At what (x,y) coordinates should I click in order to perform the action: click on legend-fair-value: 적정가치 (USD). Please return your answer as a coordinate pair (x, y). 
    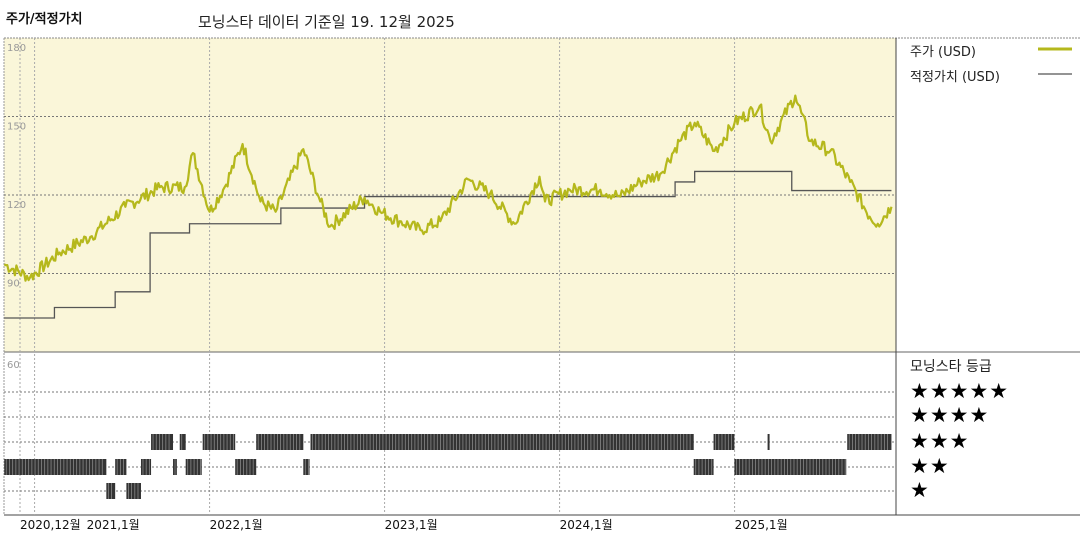
    Looking at the image, I should click on (955, 77).